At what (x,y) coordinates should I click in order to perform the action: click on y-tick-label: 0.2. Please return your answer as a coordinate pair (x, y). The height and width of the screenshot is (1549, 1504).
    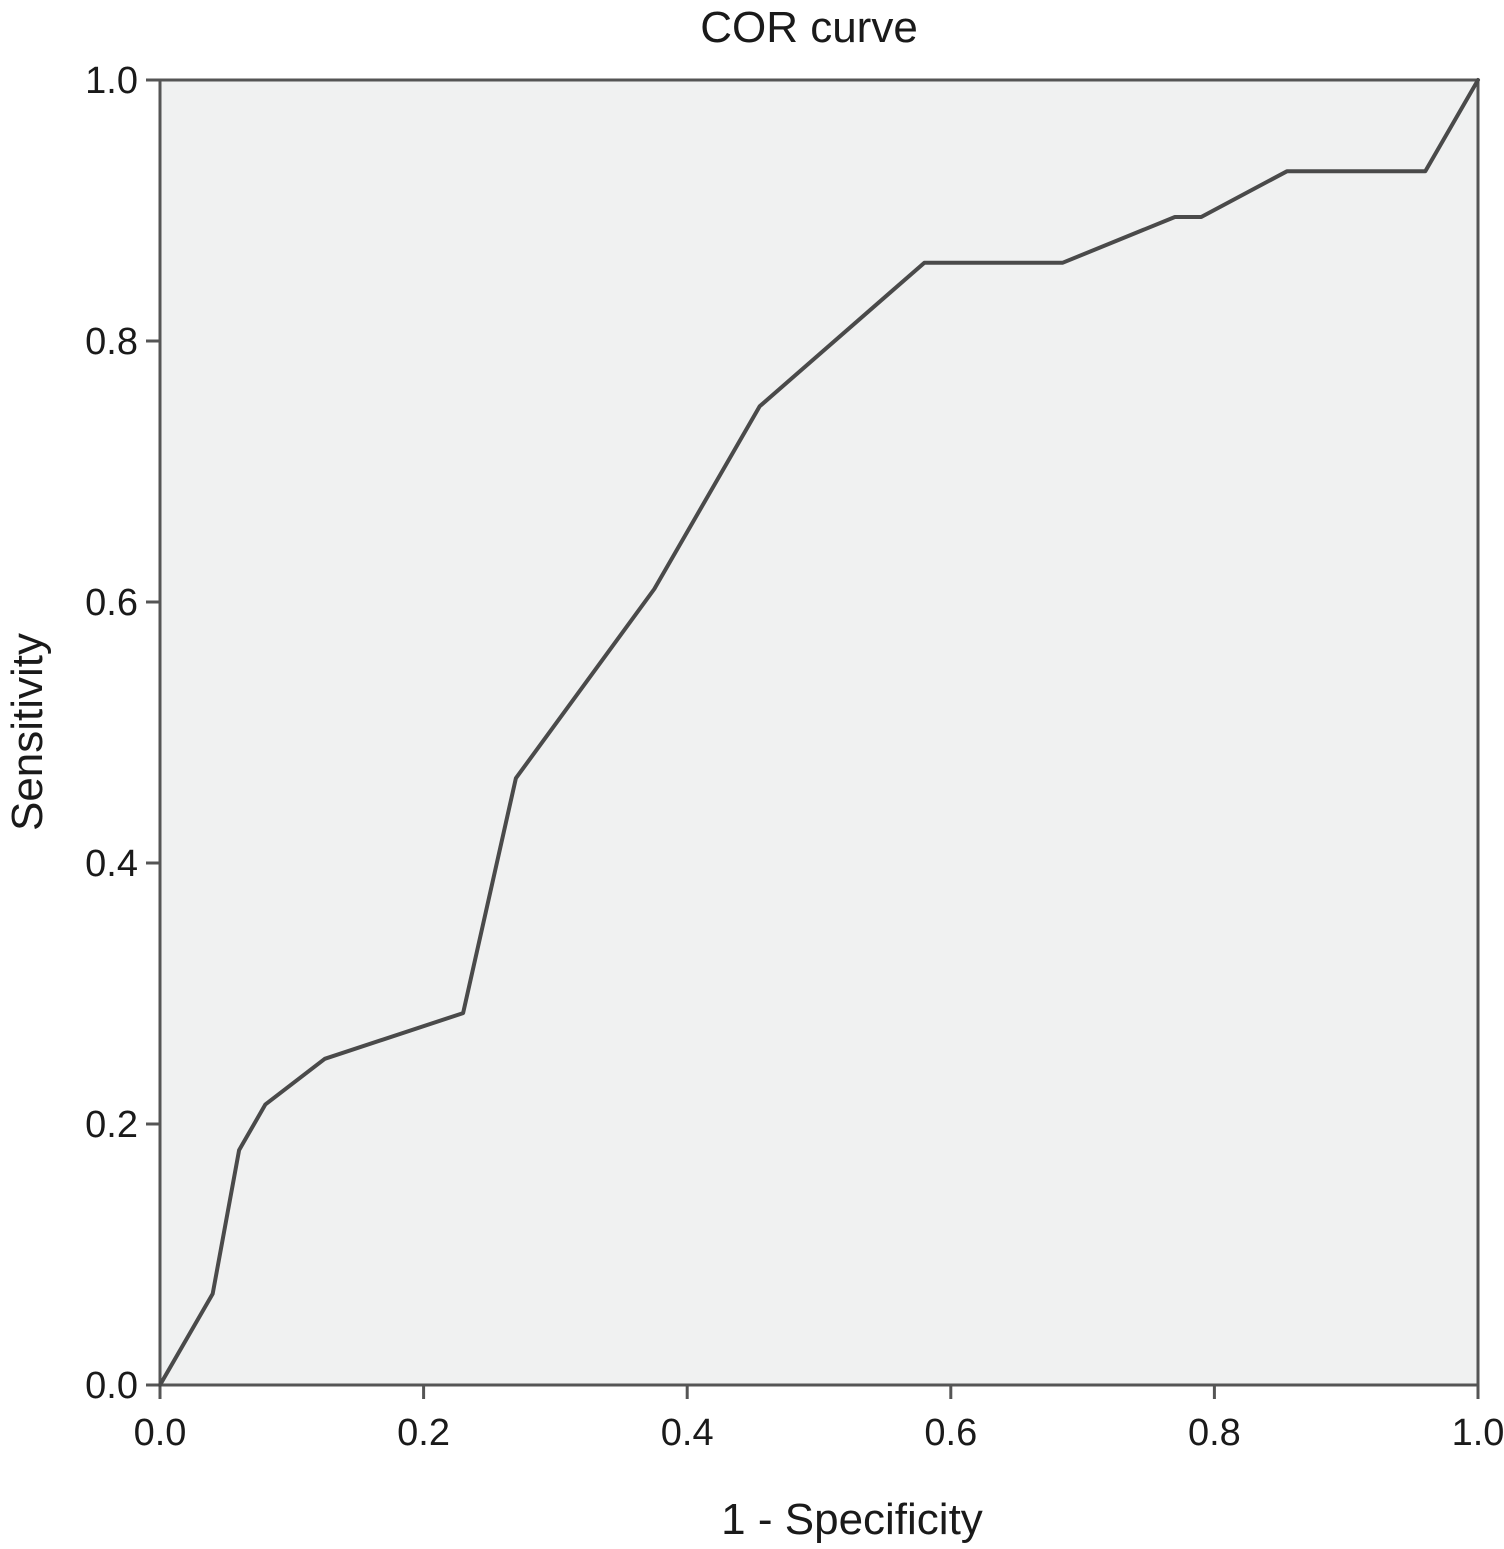
    Looking at the image, I should click on (111, 1125).